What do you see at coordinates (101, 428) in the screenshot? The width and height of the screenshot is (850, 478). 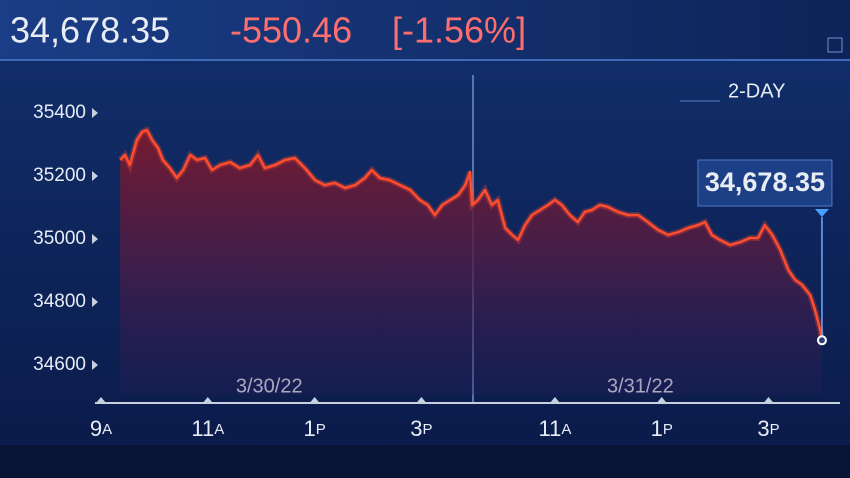 I see `x-tick-label: 9A` at bounding box center [101, 428].